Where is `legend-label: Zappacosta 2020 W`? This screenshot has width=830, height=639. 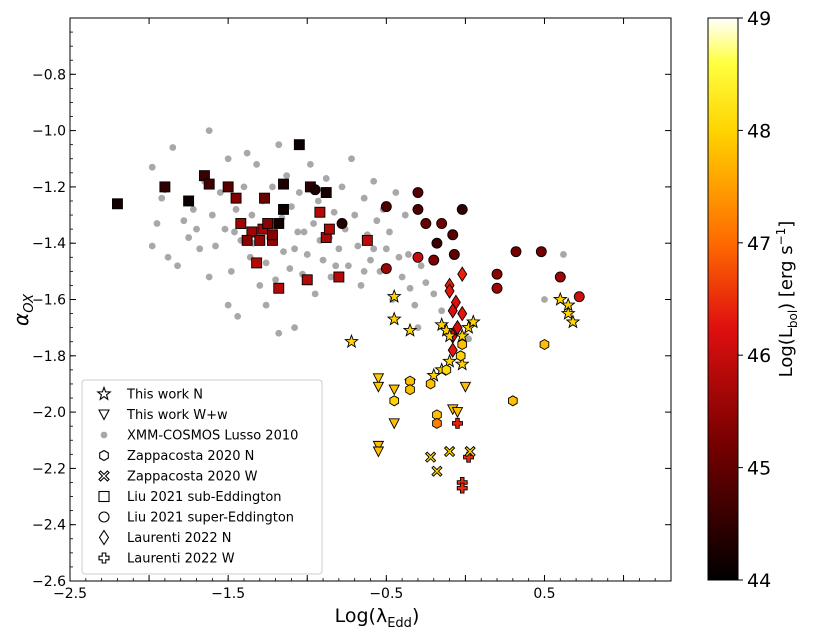
legend-label: Zappacosta 2020 W is located at coordinates (192, 477).